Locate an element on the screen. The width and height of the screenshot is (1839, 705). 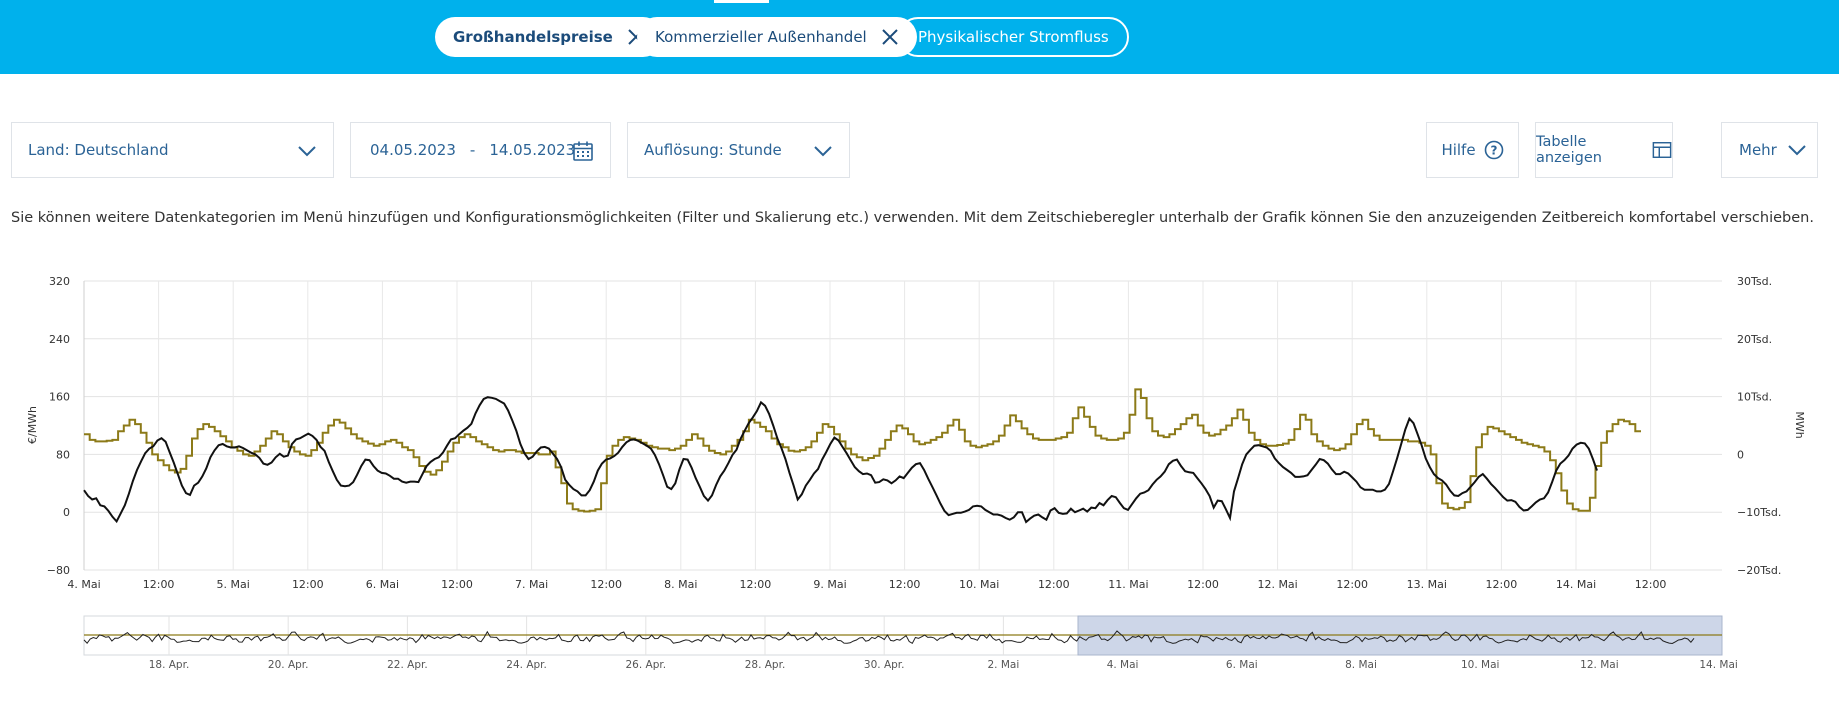
navigator-x-label: 20. Apr. is located at coordinates (288, 665).